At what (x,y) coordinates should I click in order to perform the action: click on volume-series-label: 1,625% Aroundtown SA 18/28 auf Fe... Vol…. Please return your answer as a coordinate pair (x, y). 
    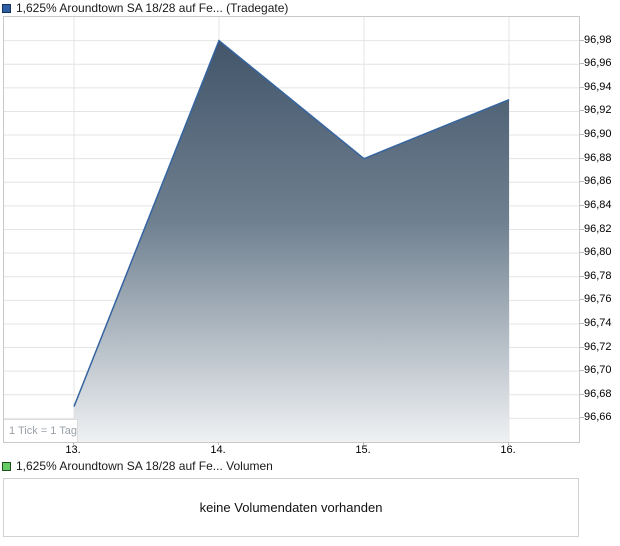
    Looking at the image, I should click on (144, 466).